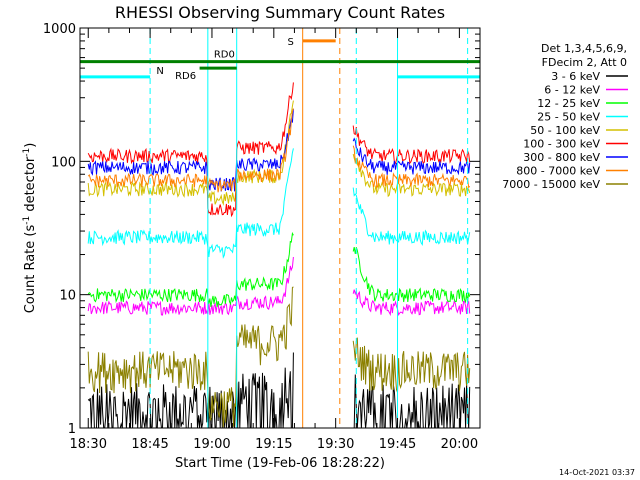  Describe the element at coordinates (280, 463) in the screenshot. I see `x-axis-label: Start Time (19-Feb-06 18:28:22)` at that location.